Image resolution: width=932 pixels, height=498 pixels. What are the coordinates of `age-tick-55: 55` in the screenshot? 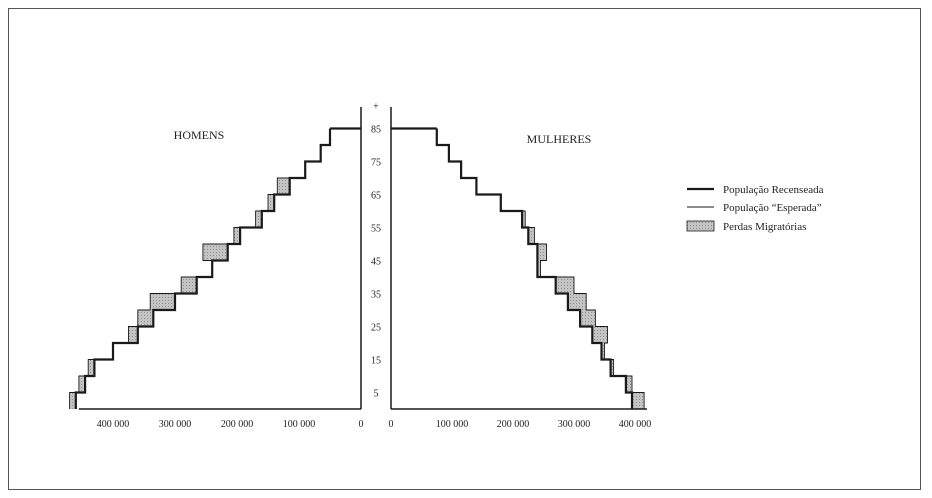 It's located at (376, 229).